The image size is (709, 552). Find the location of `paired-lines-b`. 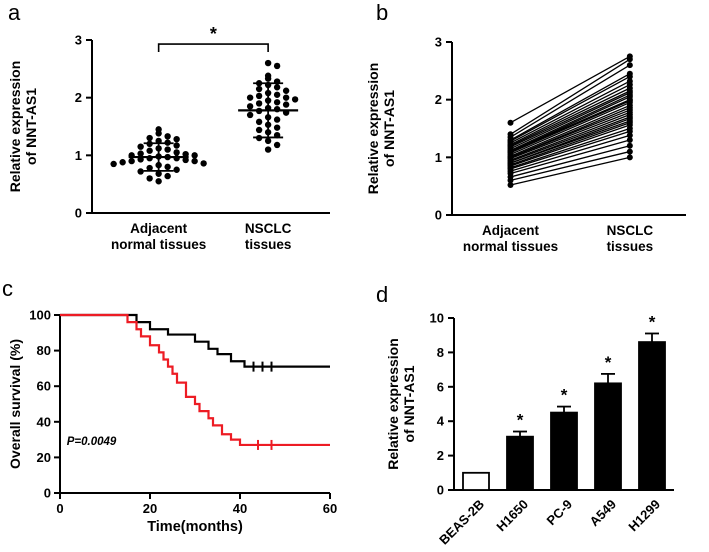

paired-lines-b is located at coordinates (570, 120).